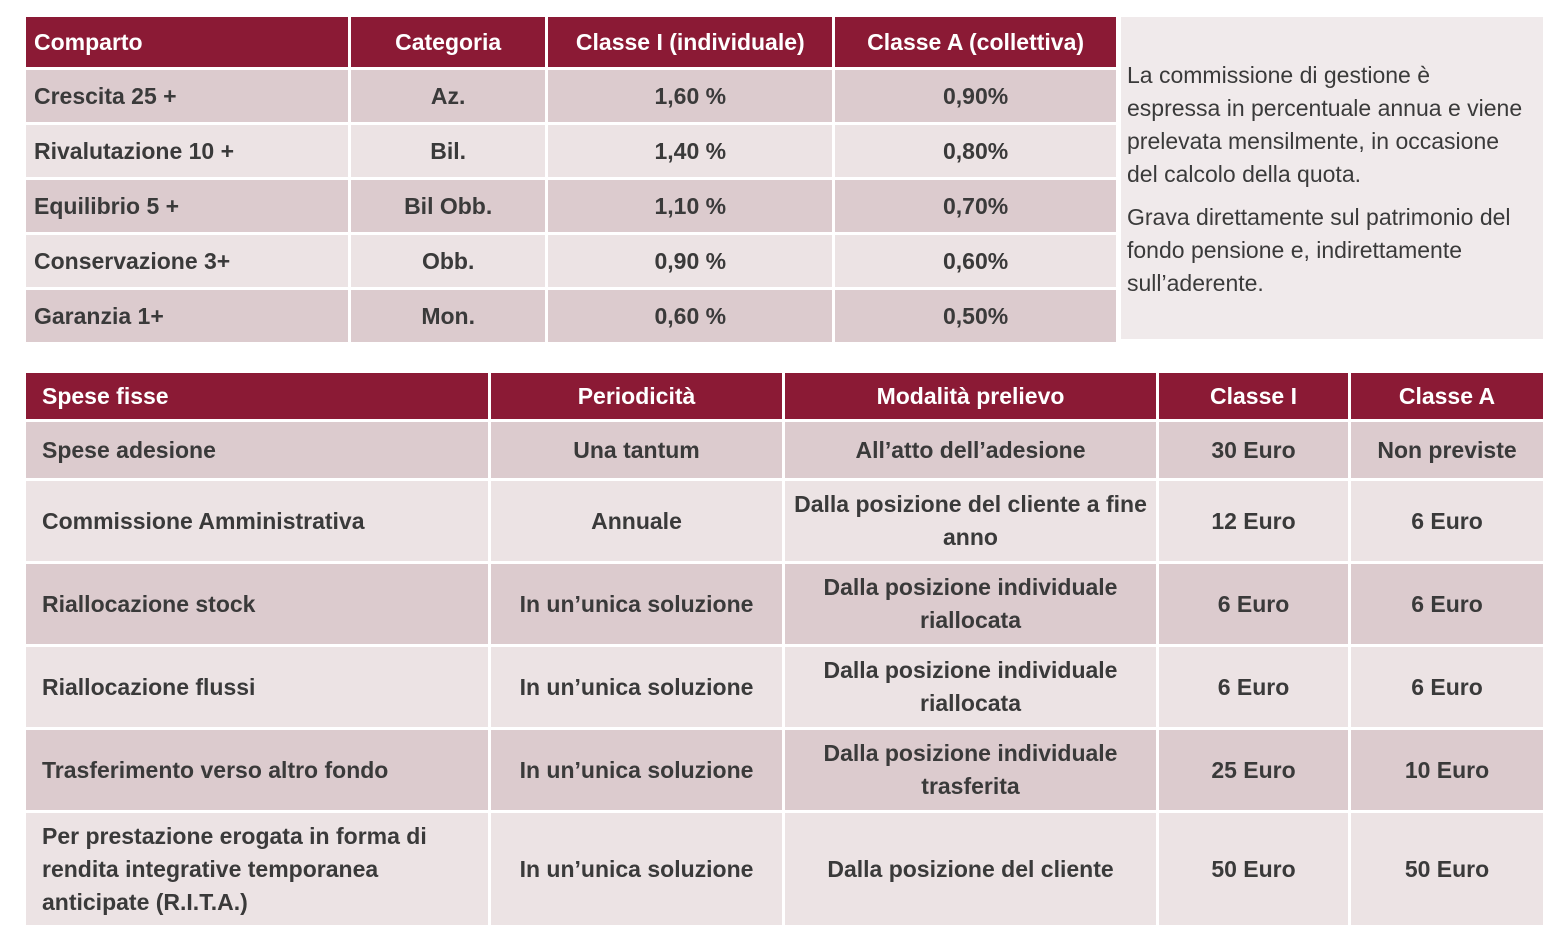 Image resolution: width=1562 pixels, height=952 pixels. I want to click on cell-classe-i: 0,90 %, so click(690, 261).